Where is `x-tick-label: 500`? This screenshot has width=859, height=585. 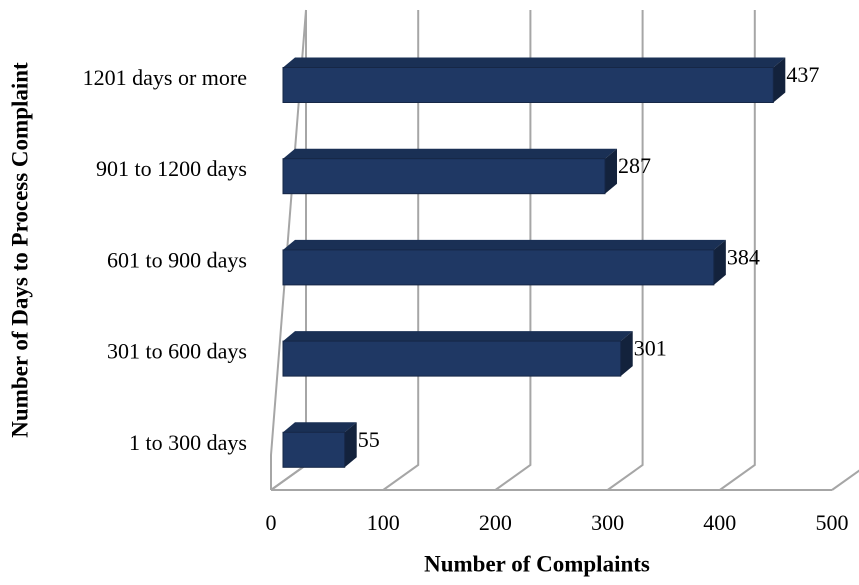 x-tick-label: 500 is located at coordinates (832, 522).